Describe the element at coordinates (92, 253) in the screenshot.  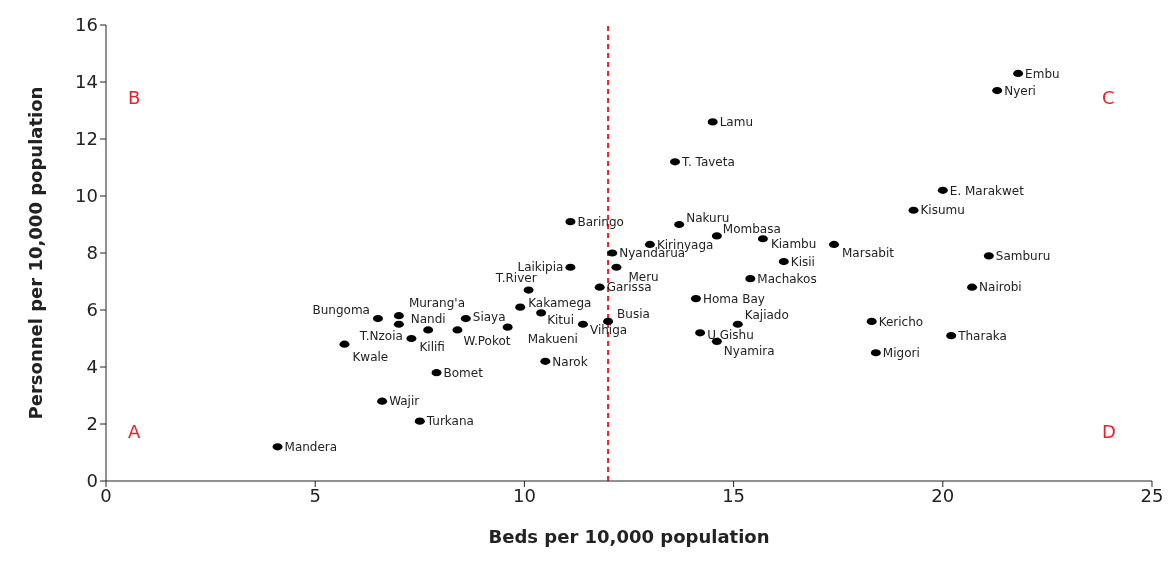
I see `y-tick-label: 8` at that location.